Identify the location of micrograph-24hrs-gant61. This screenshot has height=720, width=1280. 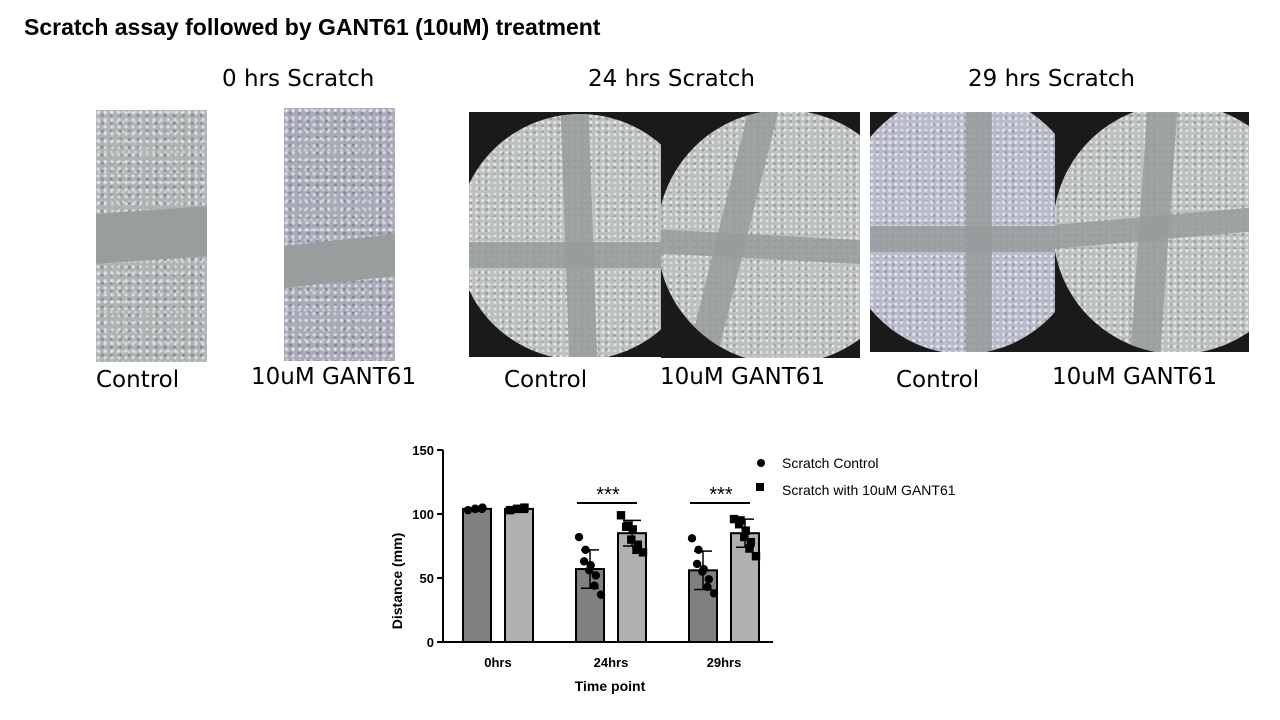
(760, 235).